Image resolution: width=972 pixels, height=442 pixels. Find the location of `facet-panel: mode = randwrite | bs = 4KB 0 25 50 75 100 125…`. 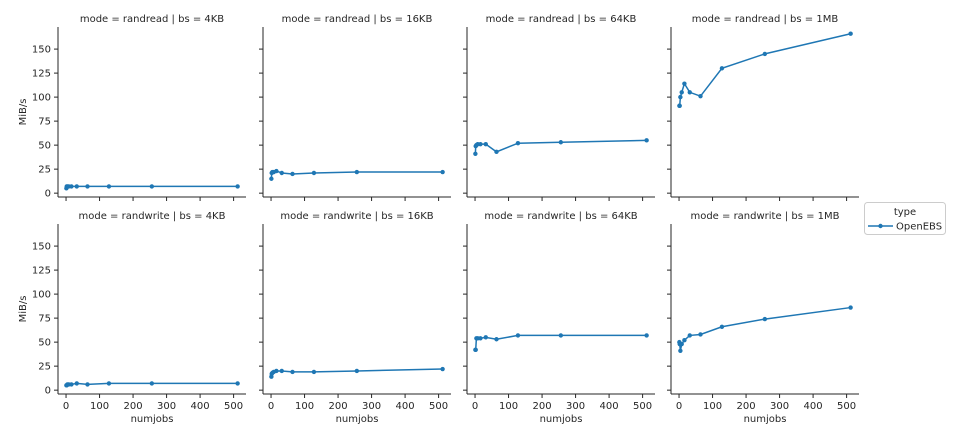

facet-panel: mode = randwrite | bs = 4KB 0 25 50 75 100 125… is located at coordinates (132, 318).